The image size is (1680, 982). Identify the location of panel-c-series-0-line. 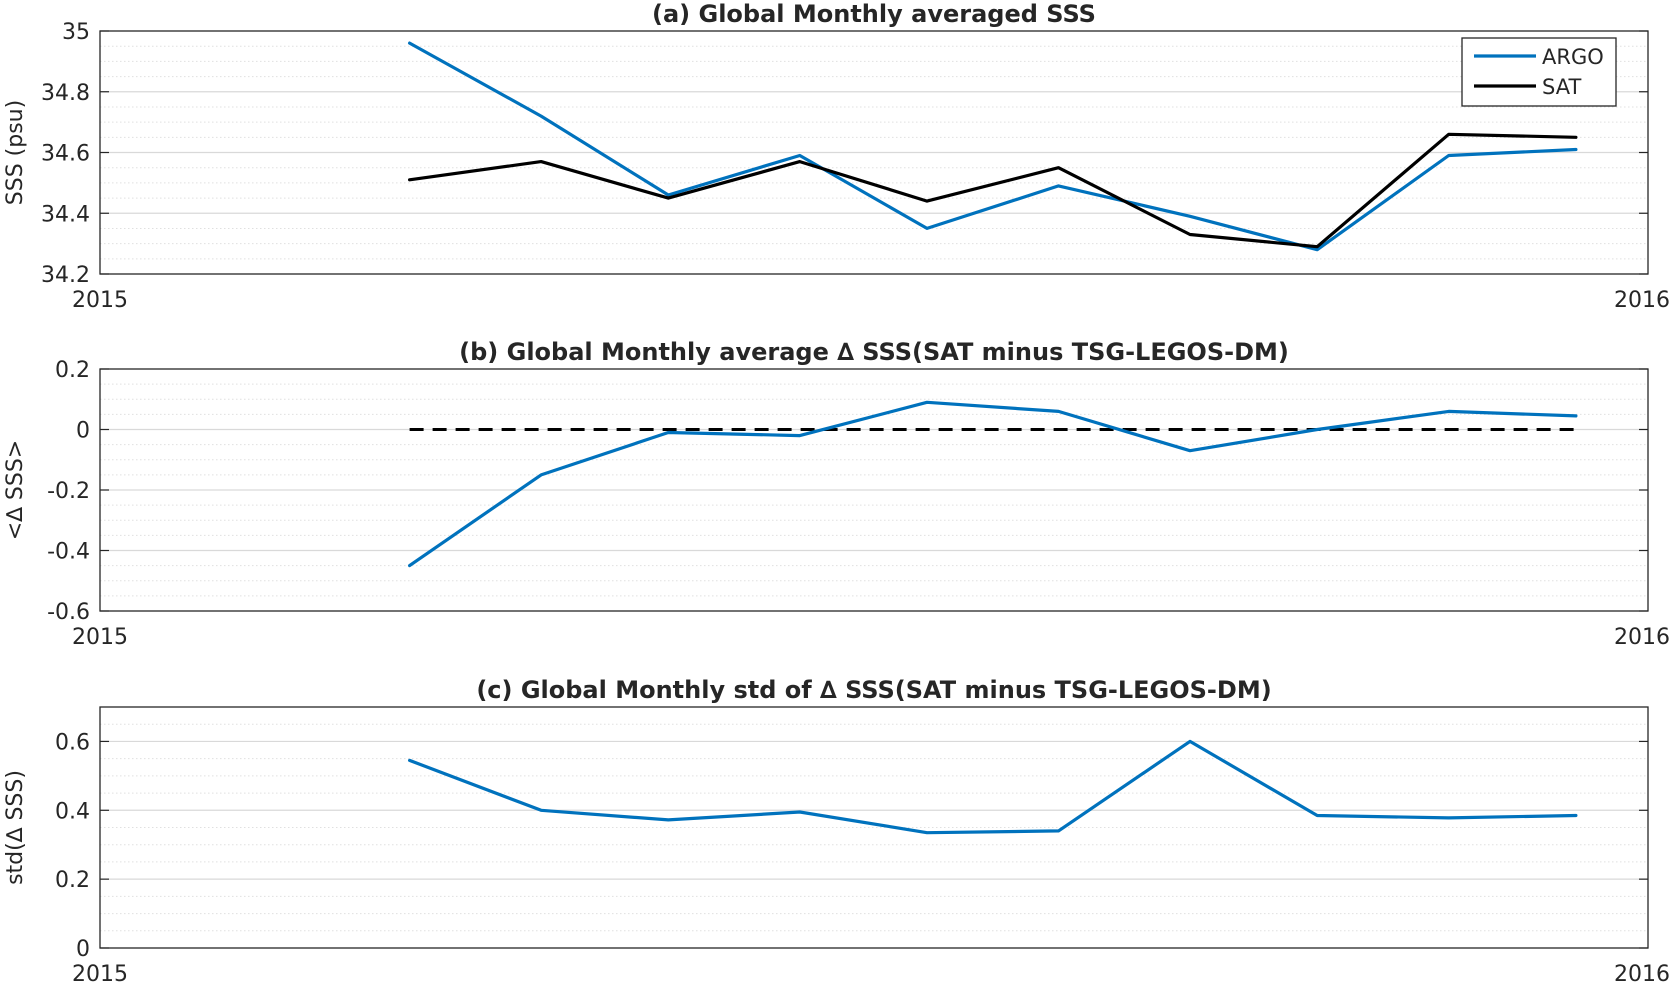
(993, 787).